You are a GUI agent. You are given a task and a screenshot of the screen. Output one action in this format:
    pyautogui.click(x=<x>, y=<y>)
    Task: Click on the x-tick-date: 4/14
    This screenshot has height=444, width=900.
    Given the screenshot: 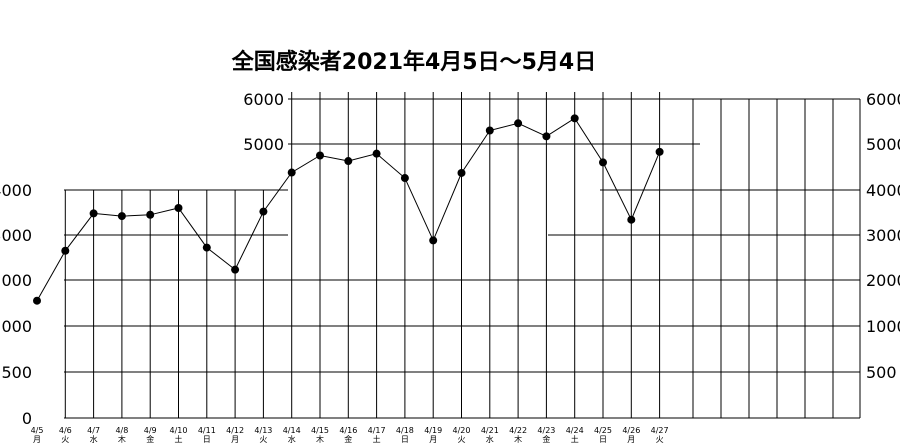 What is the action you would take?
    pyautogui.click(x=292, y=430)
    